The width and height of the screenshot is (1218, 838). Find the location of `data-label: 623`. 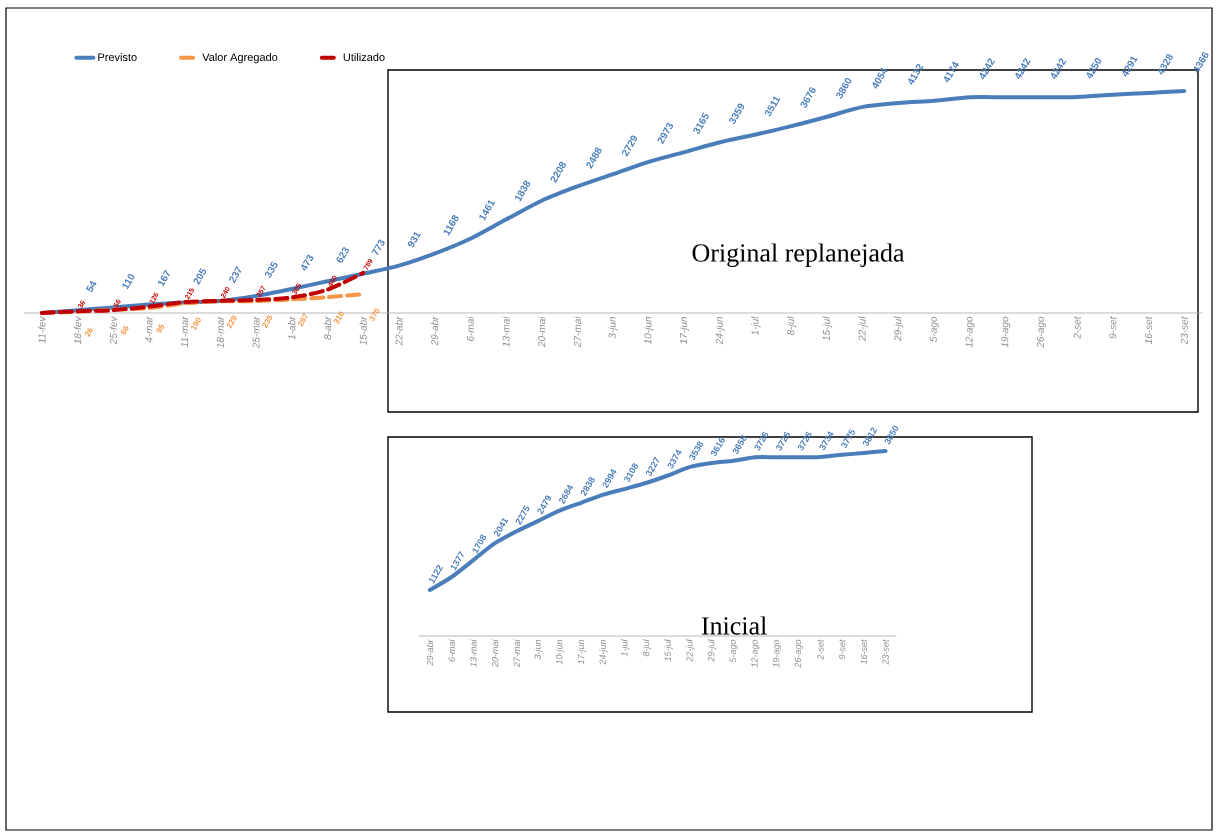

data-label: 623 is located at coordinates (342, 255).